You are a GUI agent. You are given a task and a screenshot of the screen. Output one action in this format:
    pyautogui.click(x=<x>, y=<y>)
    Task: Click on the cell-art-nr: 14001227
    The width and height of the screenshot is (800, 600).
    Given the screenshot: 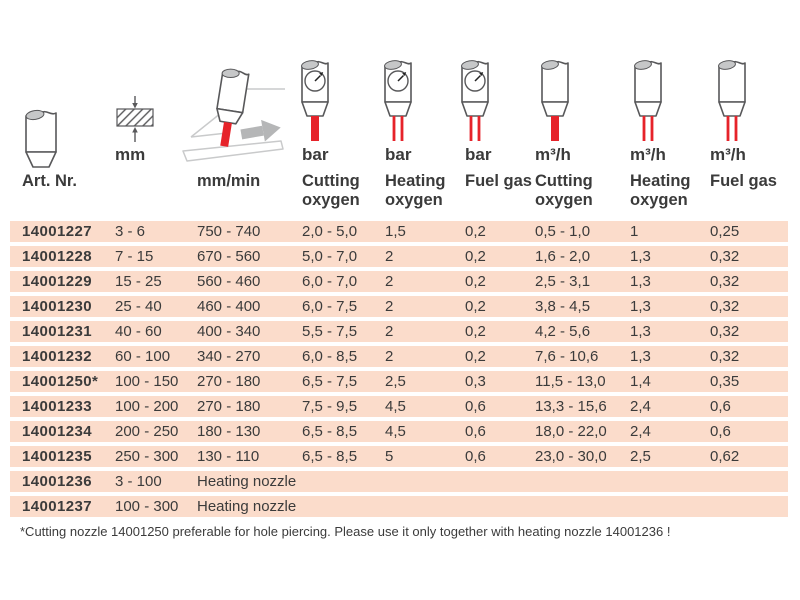 What is the action you would take?
    pyautogui.click(x=57, y=231)
    